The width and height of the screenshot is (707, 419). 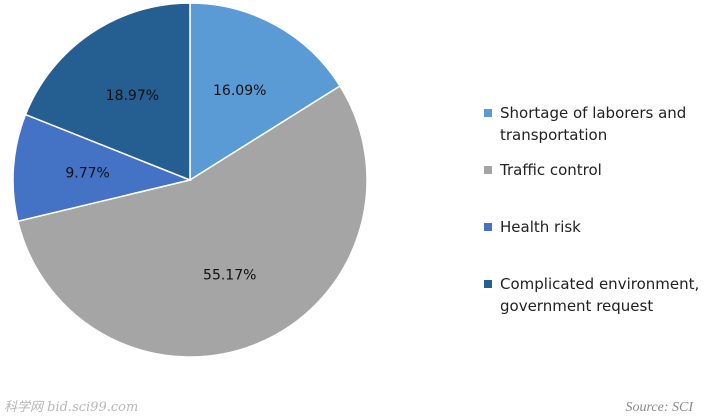 I want to click on legend-item-traffic-control: Traffic control, so click(x=595, y=170).